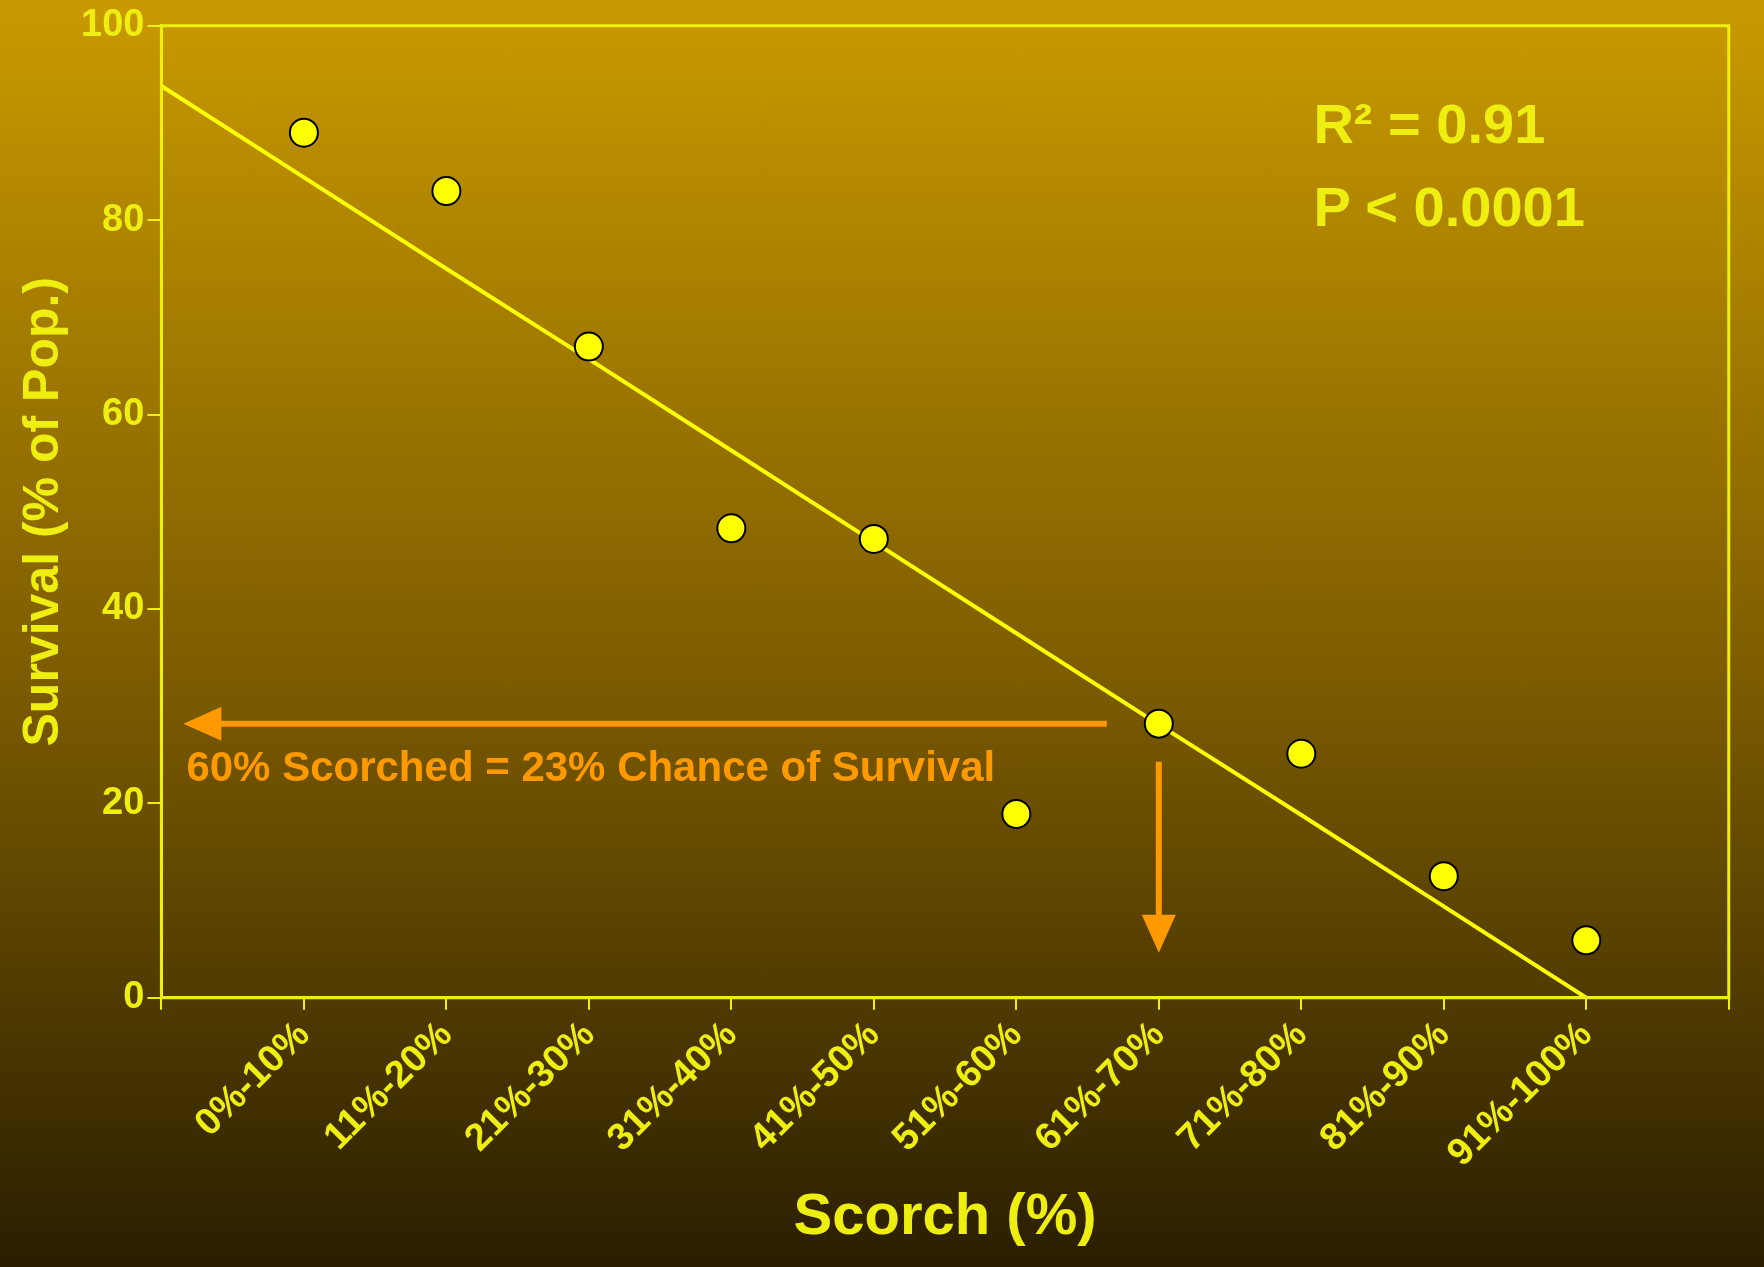  What do you see at coordinates (945, 1214) in the screenshot?
I see `x-axis-title: Scorch (%)` at bounding box center [945, 1214].